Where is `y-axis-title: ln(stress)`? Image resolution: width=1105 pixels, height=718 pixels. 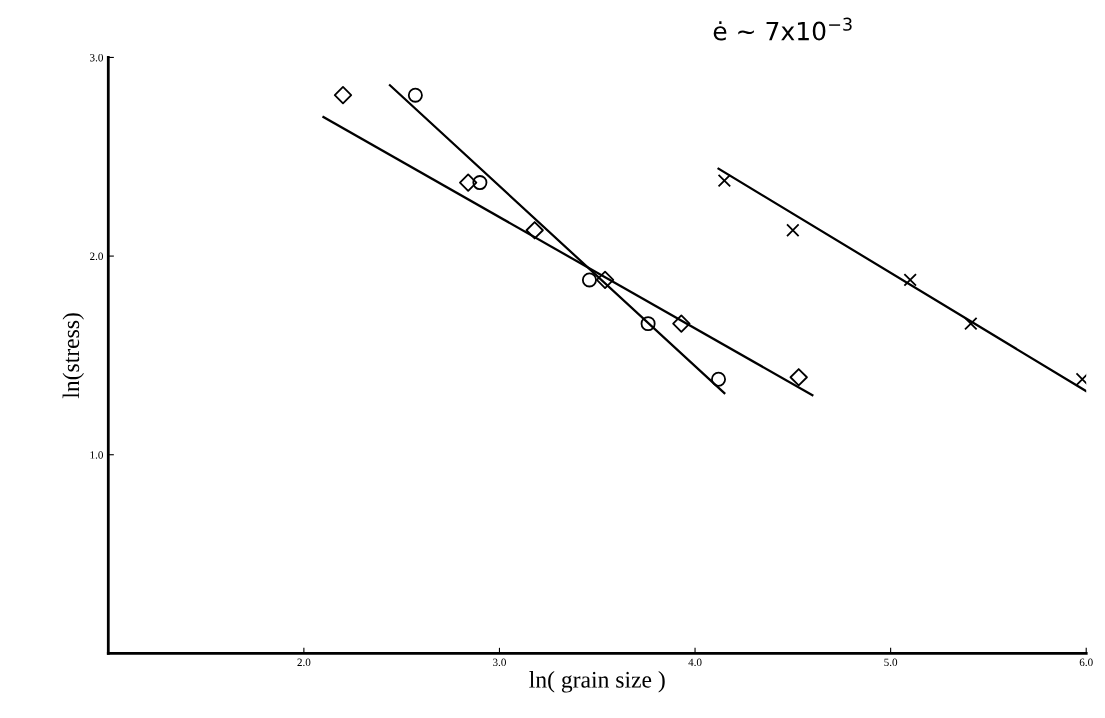
y-axis-title: ln(stress) is located at coordinates (73, 356).